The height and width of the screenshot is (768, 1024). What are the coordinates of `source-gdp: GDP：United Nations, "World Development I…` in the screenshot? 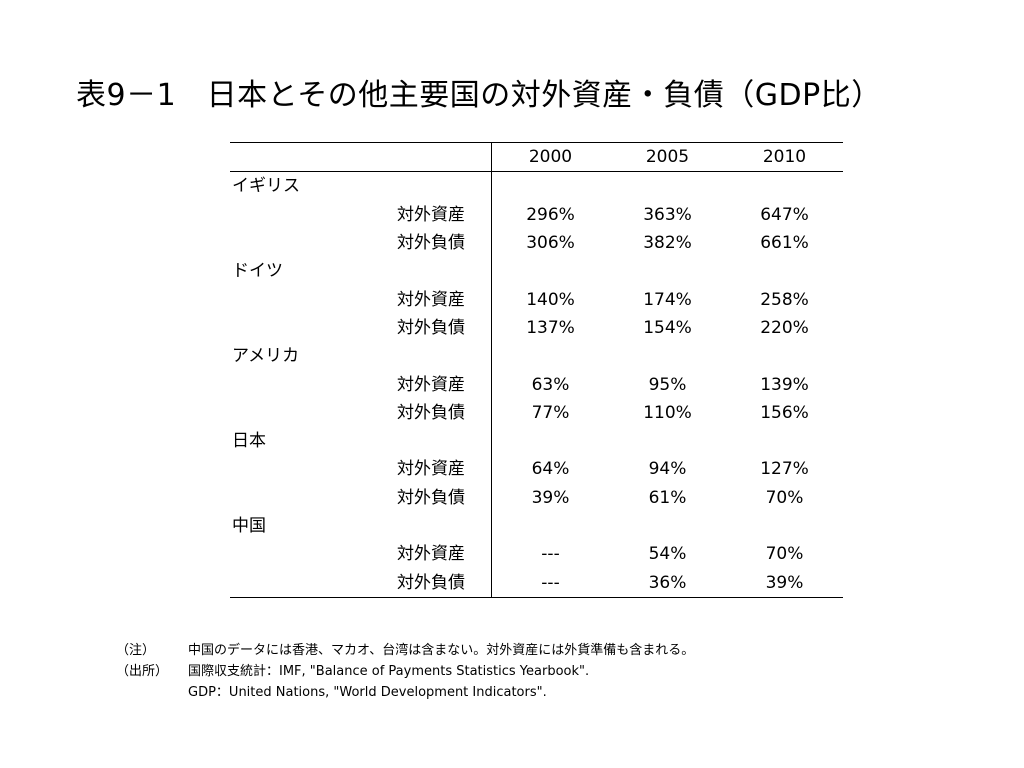 It's located at (367, 692).